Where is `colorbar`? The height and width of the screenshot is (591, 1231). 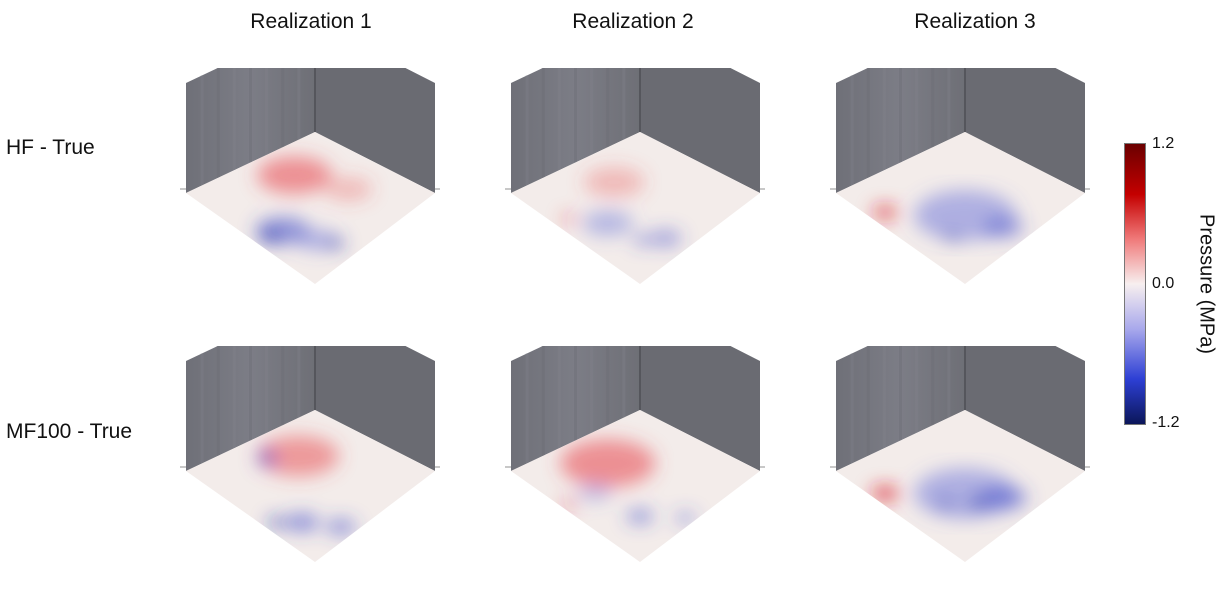 colorbar is located at coordinates (1135, 284).